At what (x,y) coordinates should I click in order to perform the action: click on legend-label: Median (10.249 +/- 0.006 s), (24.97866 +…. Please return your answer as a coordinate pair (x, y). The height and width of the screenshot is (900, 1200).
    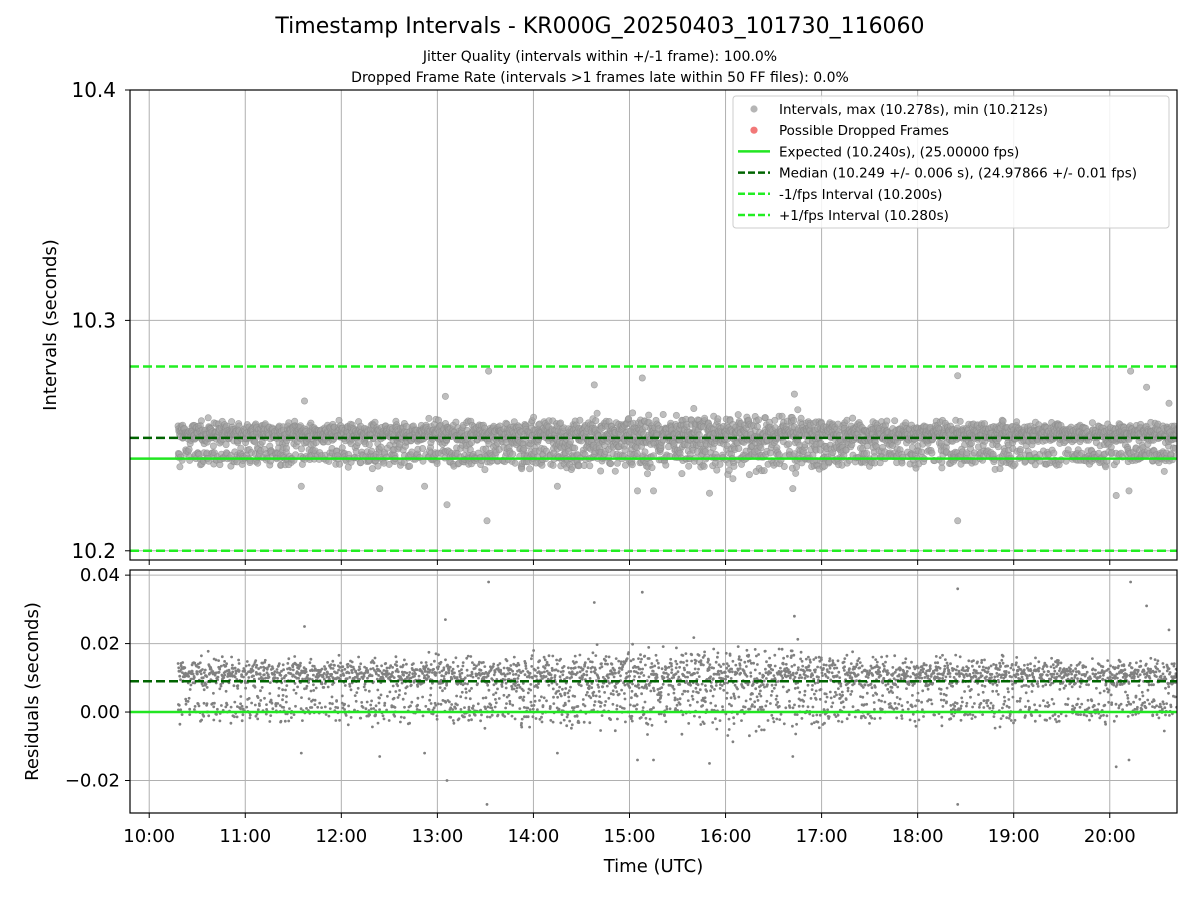
    Looking at the image, I should click on (958, 174).